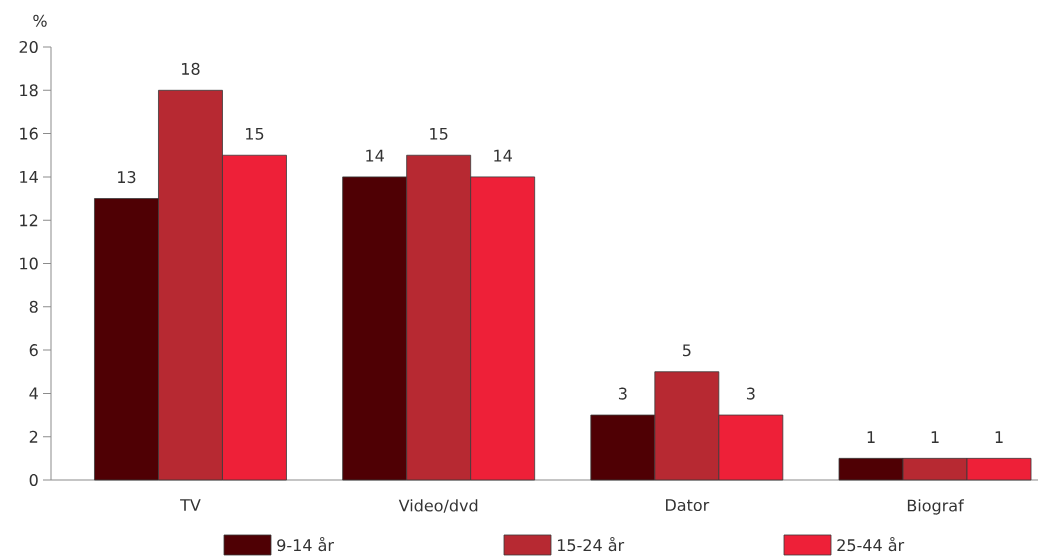  I want to click on y-tick-label: 8, so click(33, 306).